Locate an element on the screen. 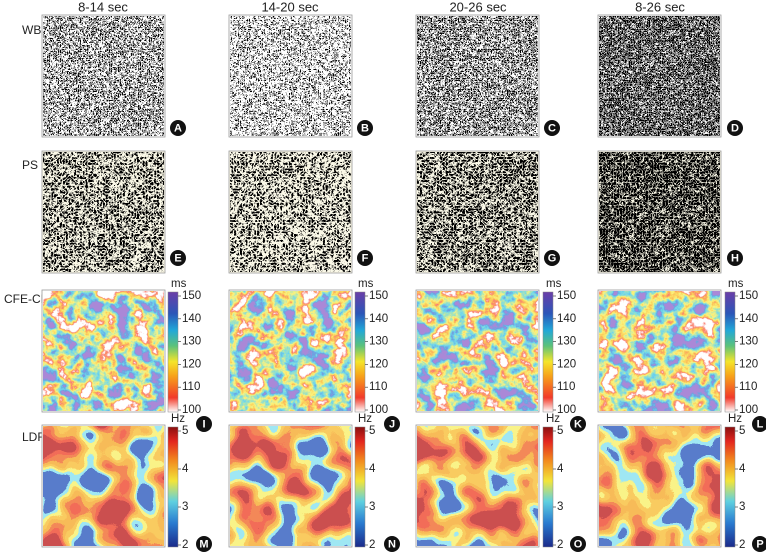 This screenshot has height=554, width=766. panel-letter: C is located at coordinates (552, 128).